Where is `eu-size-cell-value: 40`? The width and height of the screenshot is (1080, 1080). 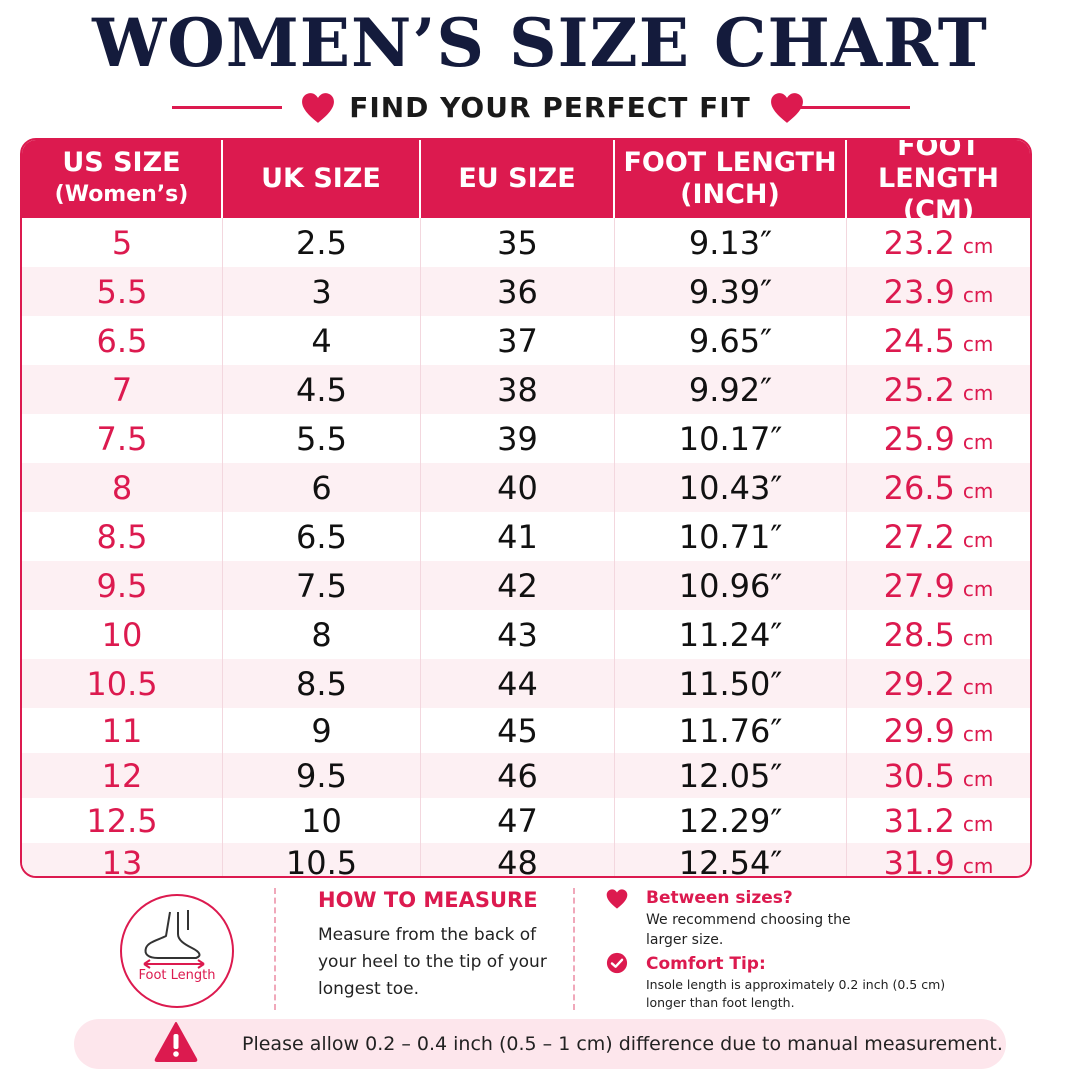 eu-size-cell-value: 40 is located at coordinates (517, 487).